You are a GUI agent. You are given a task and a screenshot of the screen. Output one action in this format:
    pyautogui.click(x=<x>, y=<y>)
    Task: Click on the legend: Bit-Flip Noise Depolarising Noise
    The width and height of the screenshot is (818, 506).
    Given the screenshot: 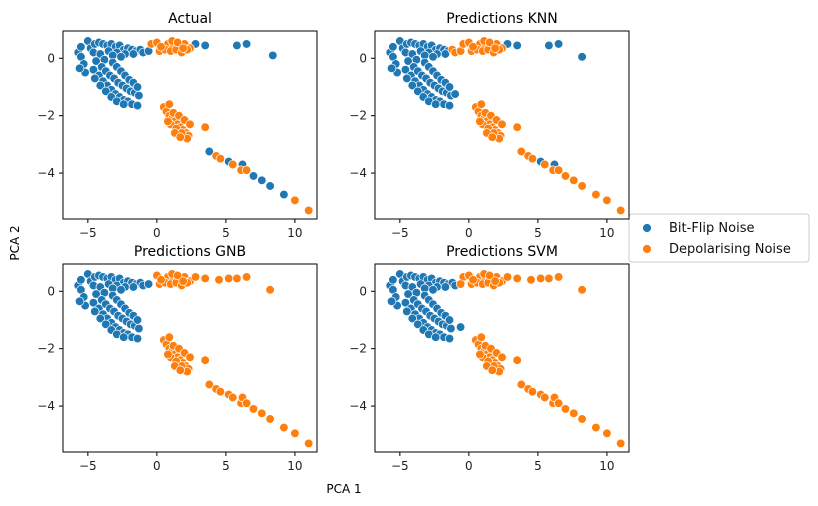 What is the action you would take?
    pyautogui.click(x=719, y=238)
    